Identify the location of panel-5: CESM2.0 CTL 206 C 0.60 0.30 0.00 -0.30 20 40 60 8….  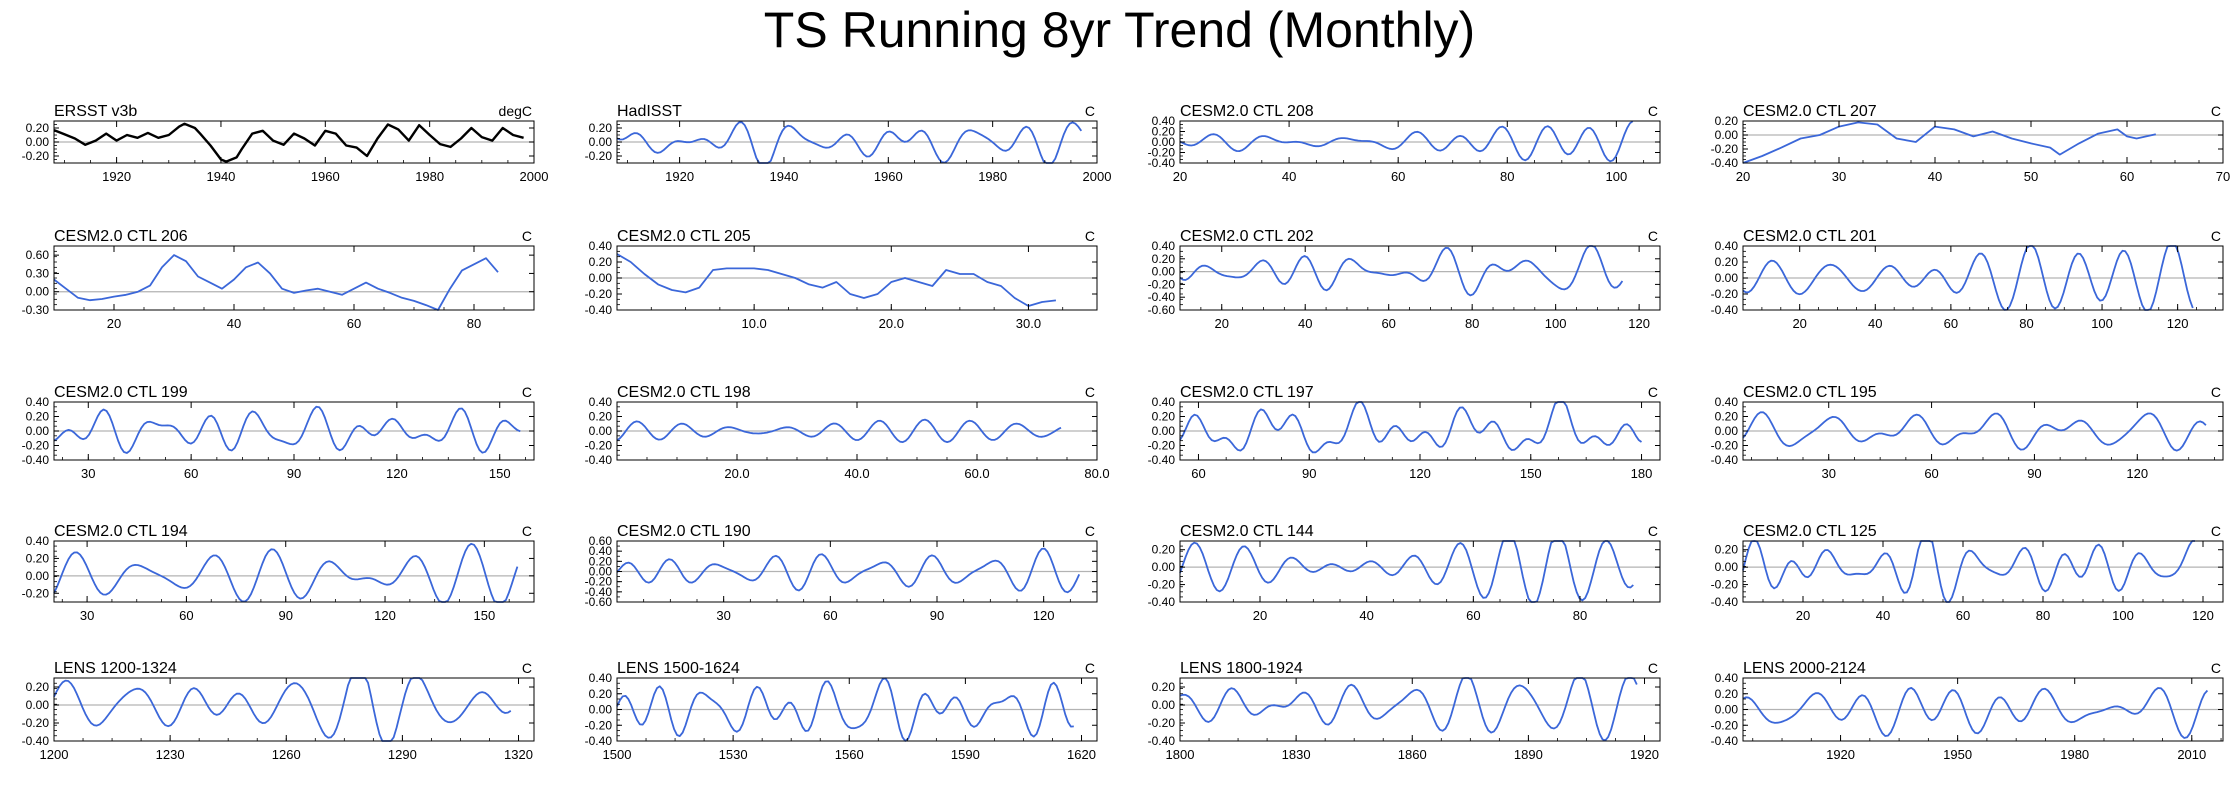
(278, 279).